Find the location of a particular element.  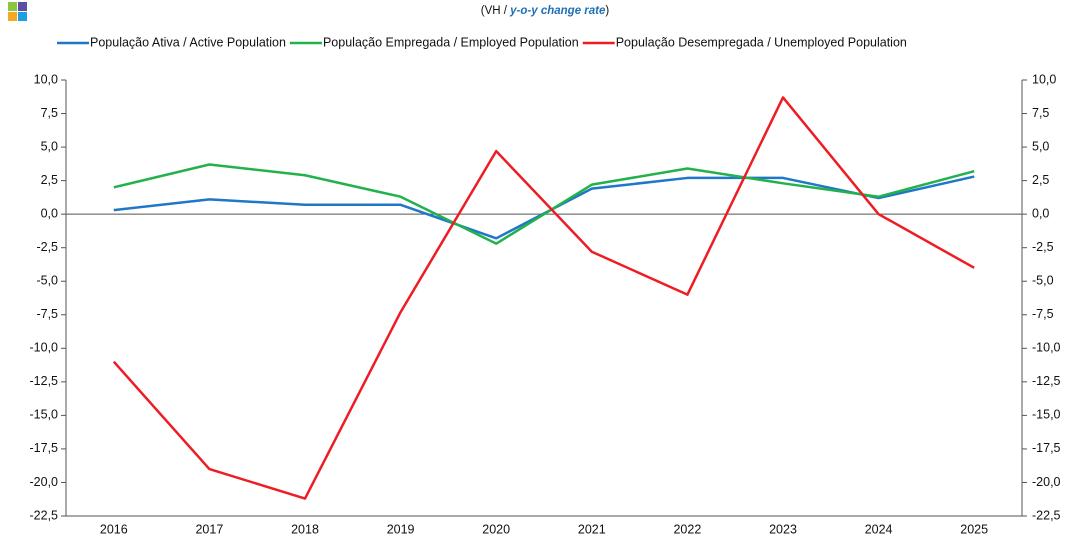

y2-tick-label: -7,5 is located at coordinates (1043, 314).